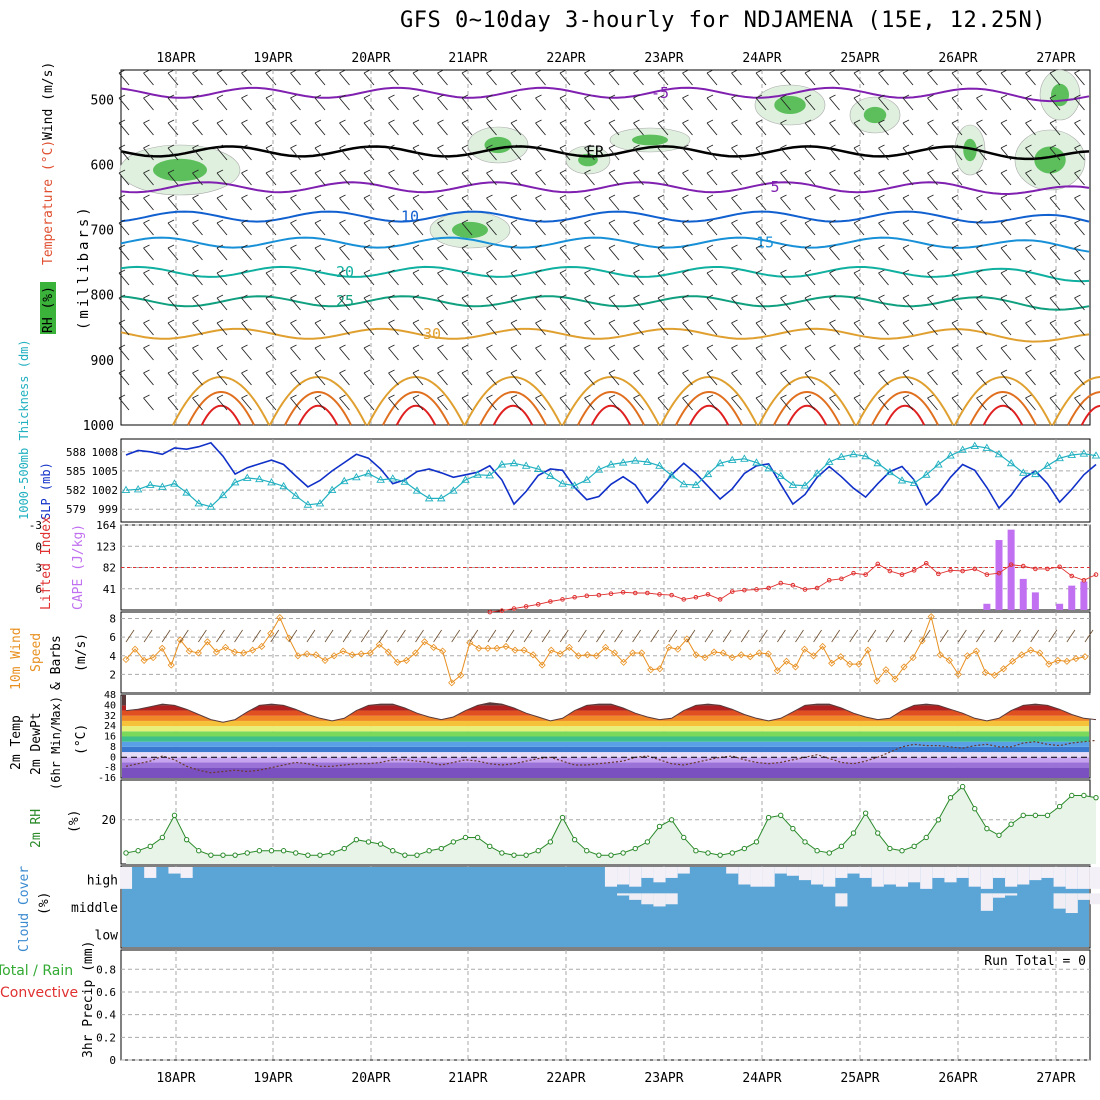  Describe the element at coordinates (647, 872) in the screenshot. I see `cloud-high-clear` at that location.